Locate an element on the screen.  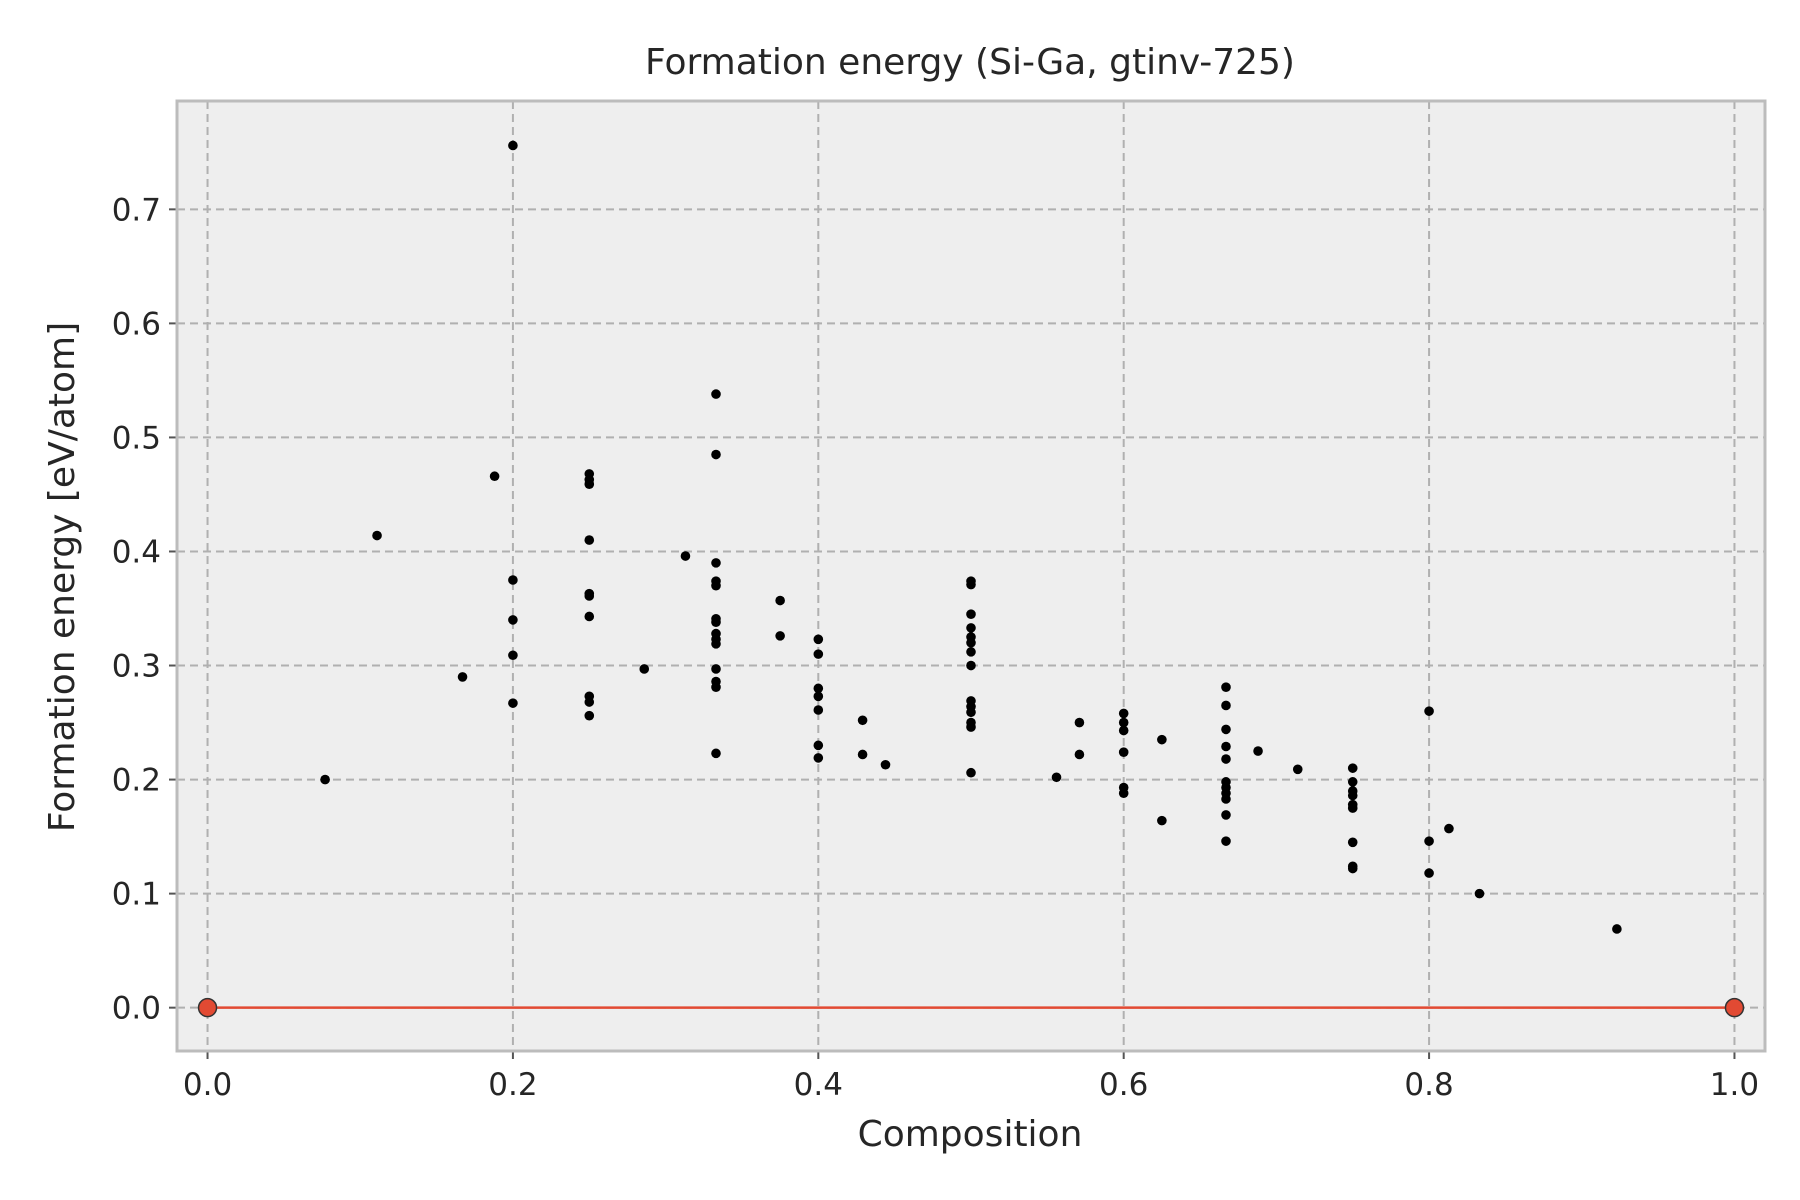
y-tick-label: 0.6 is located at coordinates (136, 324).